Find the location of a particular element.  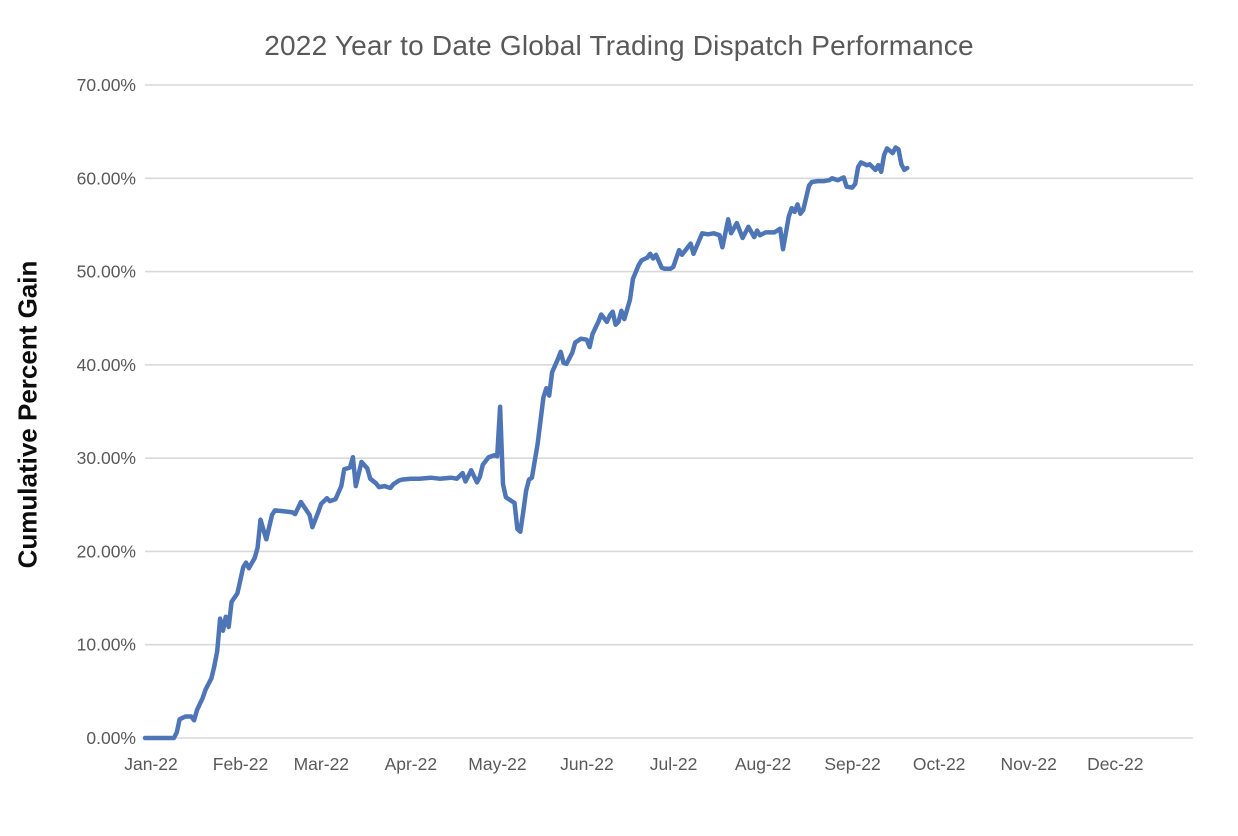

y-tick-label: 50.00% is located at coordinates (106, 272).